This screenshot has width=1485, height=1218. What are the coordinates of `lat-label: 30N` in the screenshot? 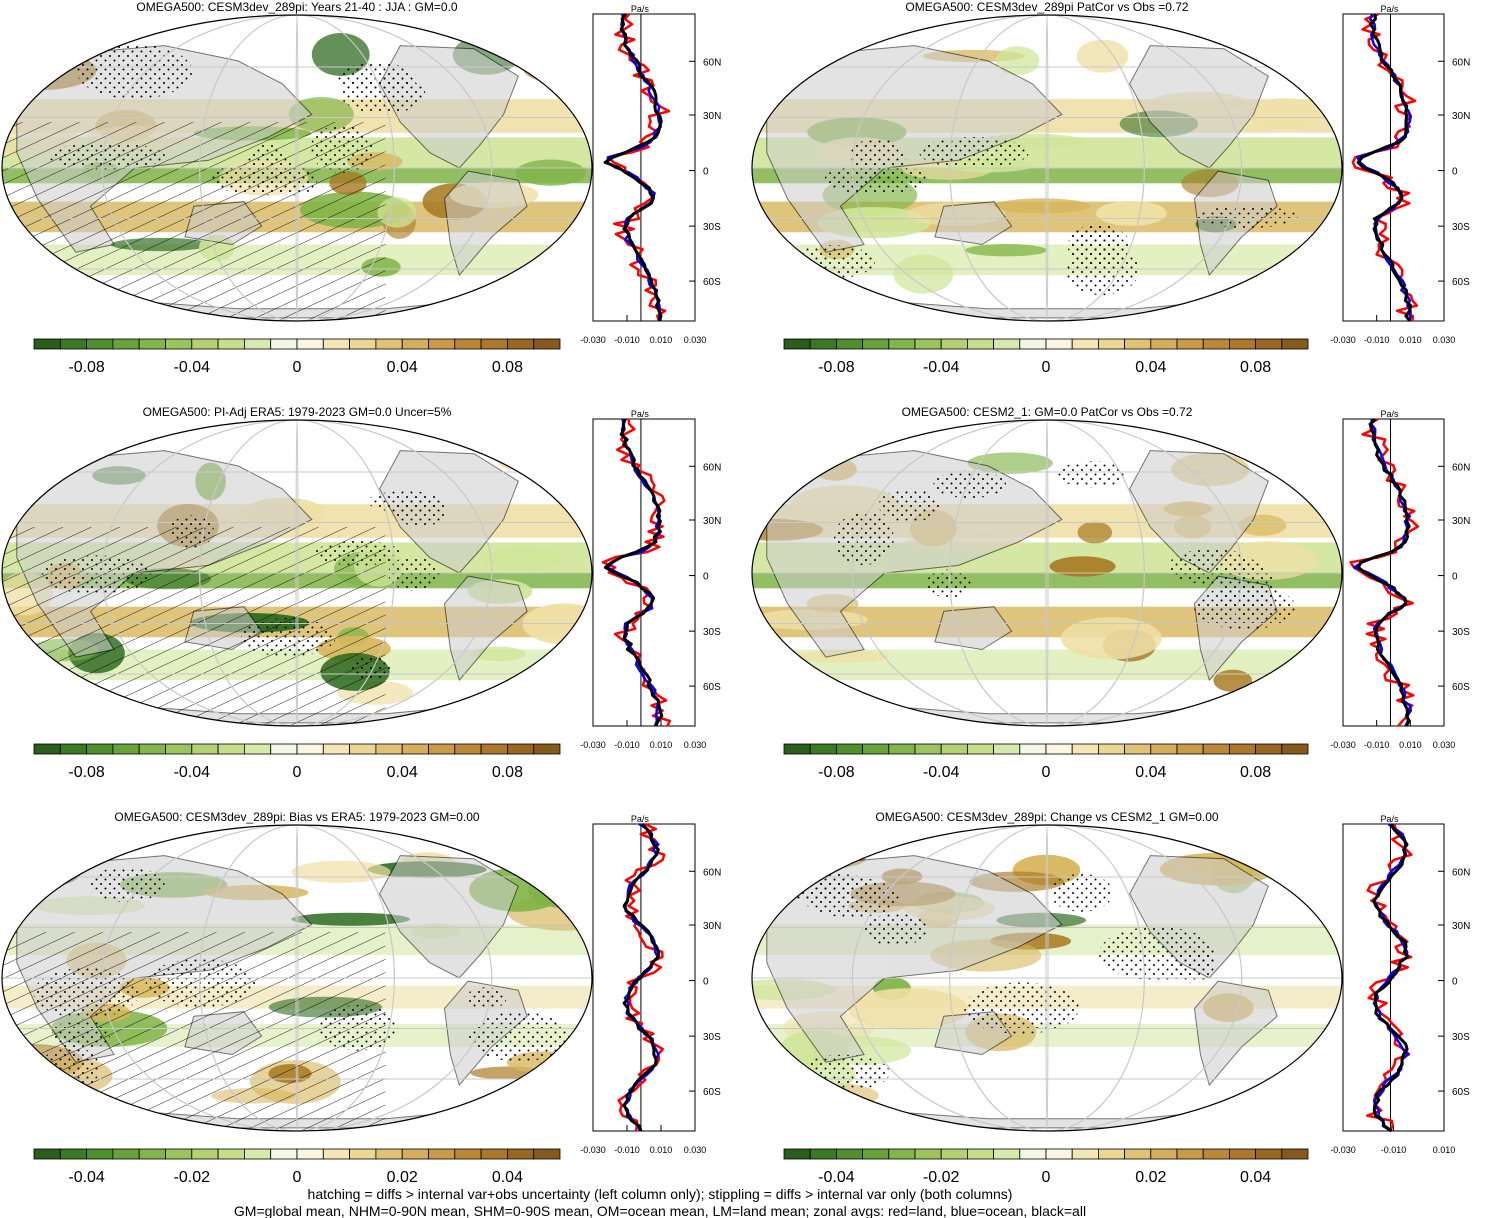 It's located at (712, 926).